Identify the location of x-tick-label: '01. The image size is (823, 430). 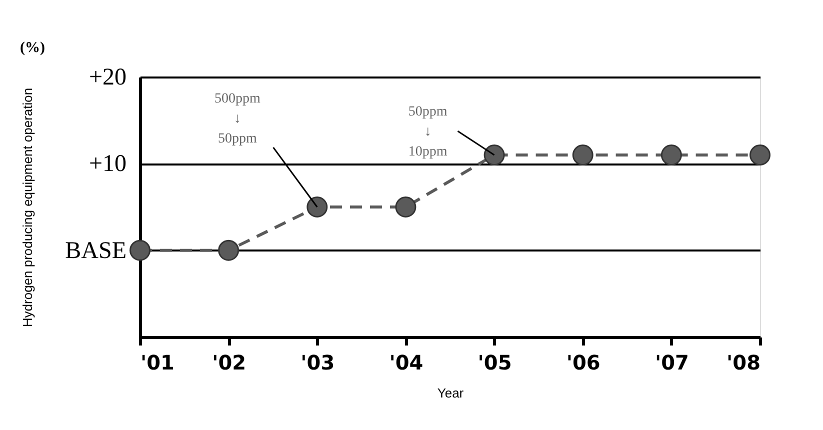
(157, 362).